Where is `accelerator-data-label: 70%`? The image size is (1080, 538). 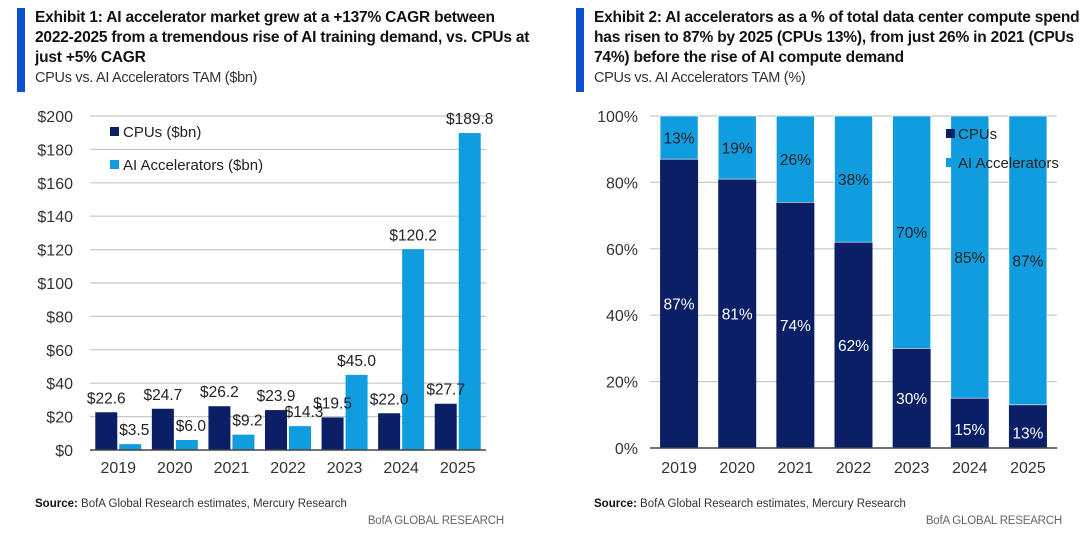 accelerator-data-label: 70% is located at coordinates (911, 233).